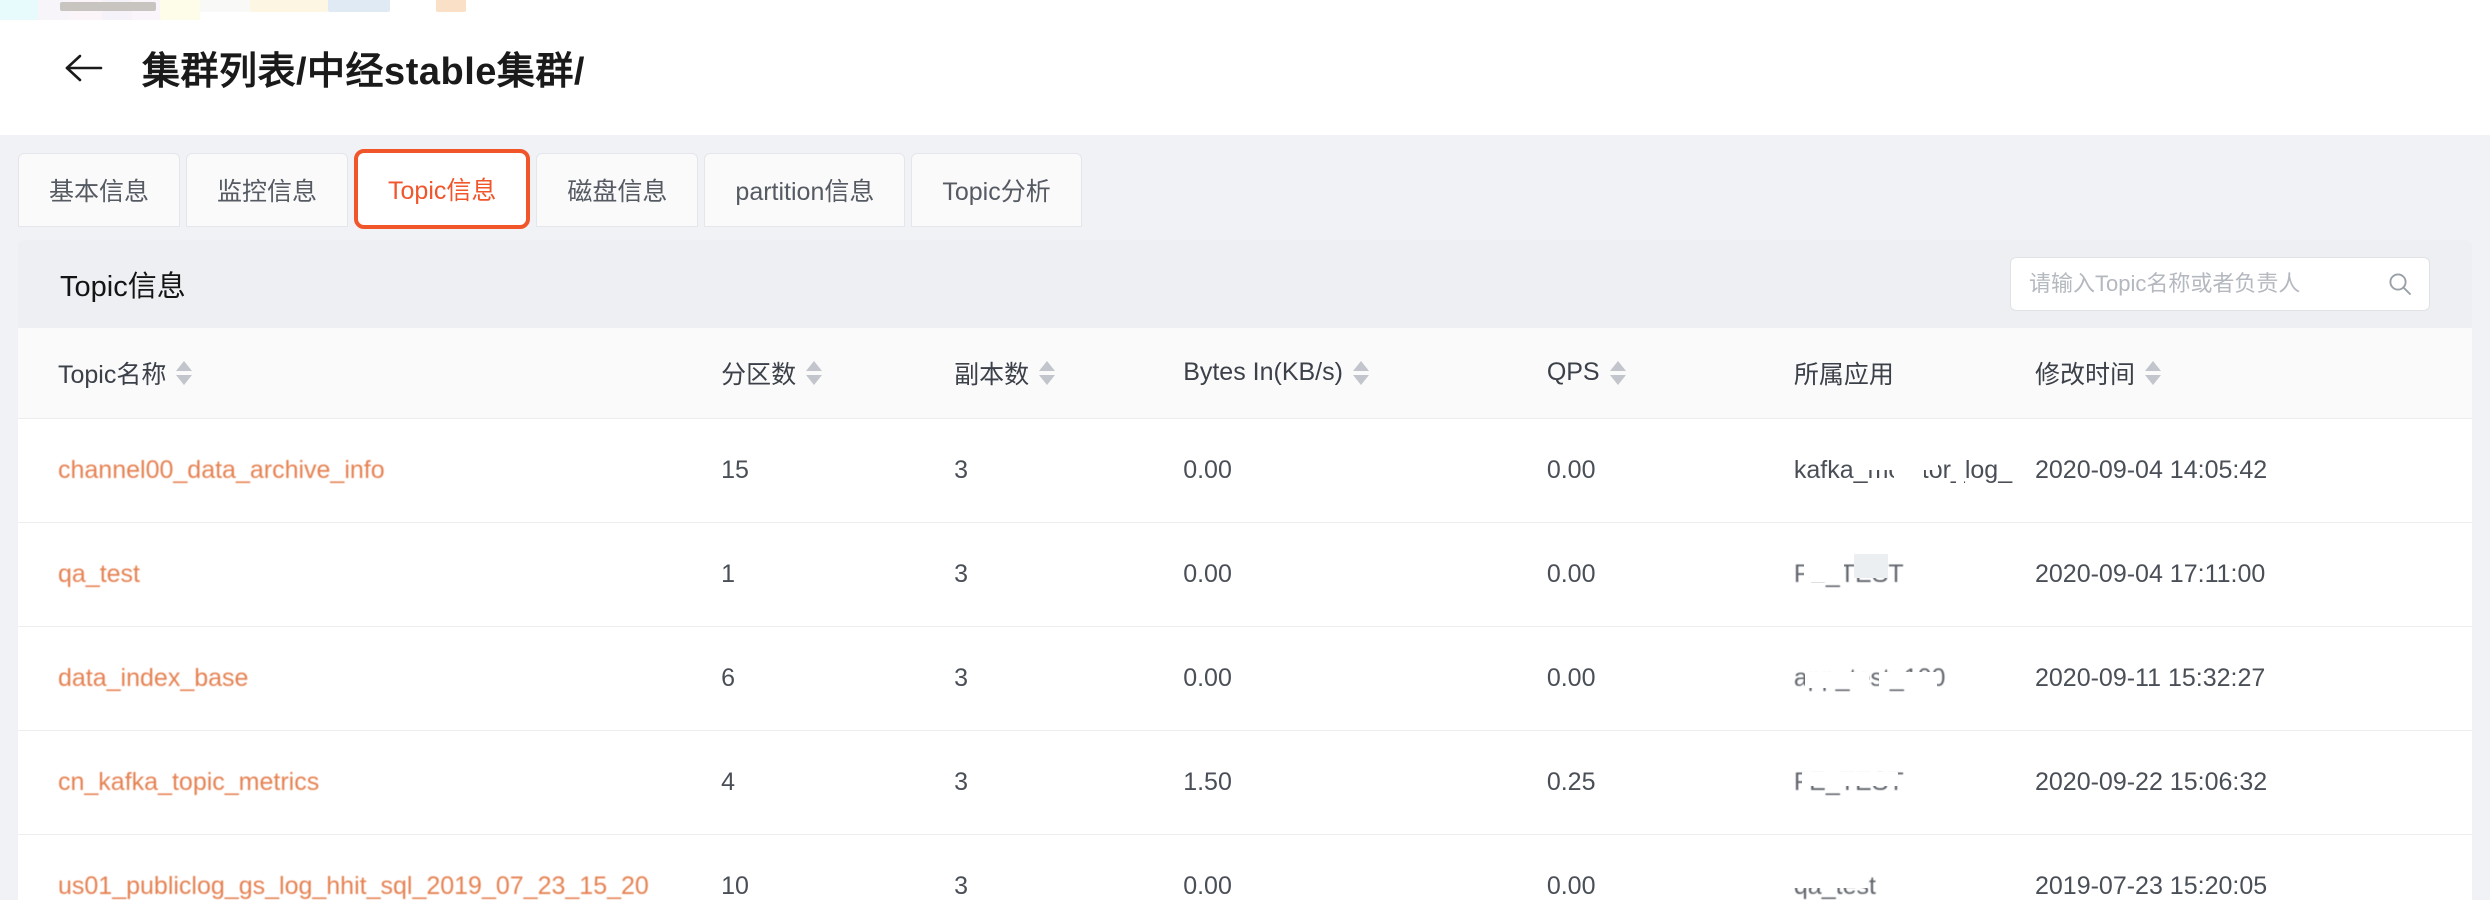 The height and width of the screenshot is (900, 2490). Describe the element at coordinates (2150, 677) in the screenshot. I see `cell-modified-time: 2020-09-11 15:32:27` at that location.